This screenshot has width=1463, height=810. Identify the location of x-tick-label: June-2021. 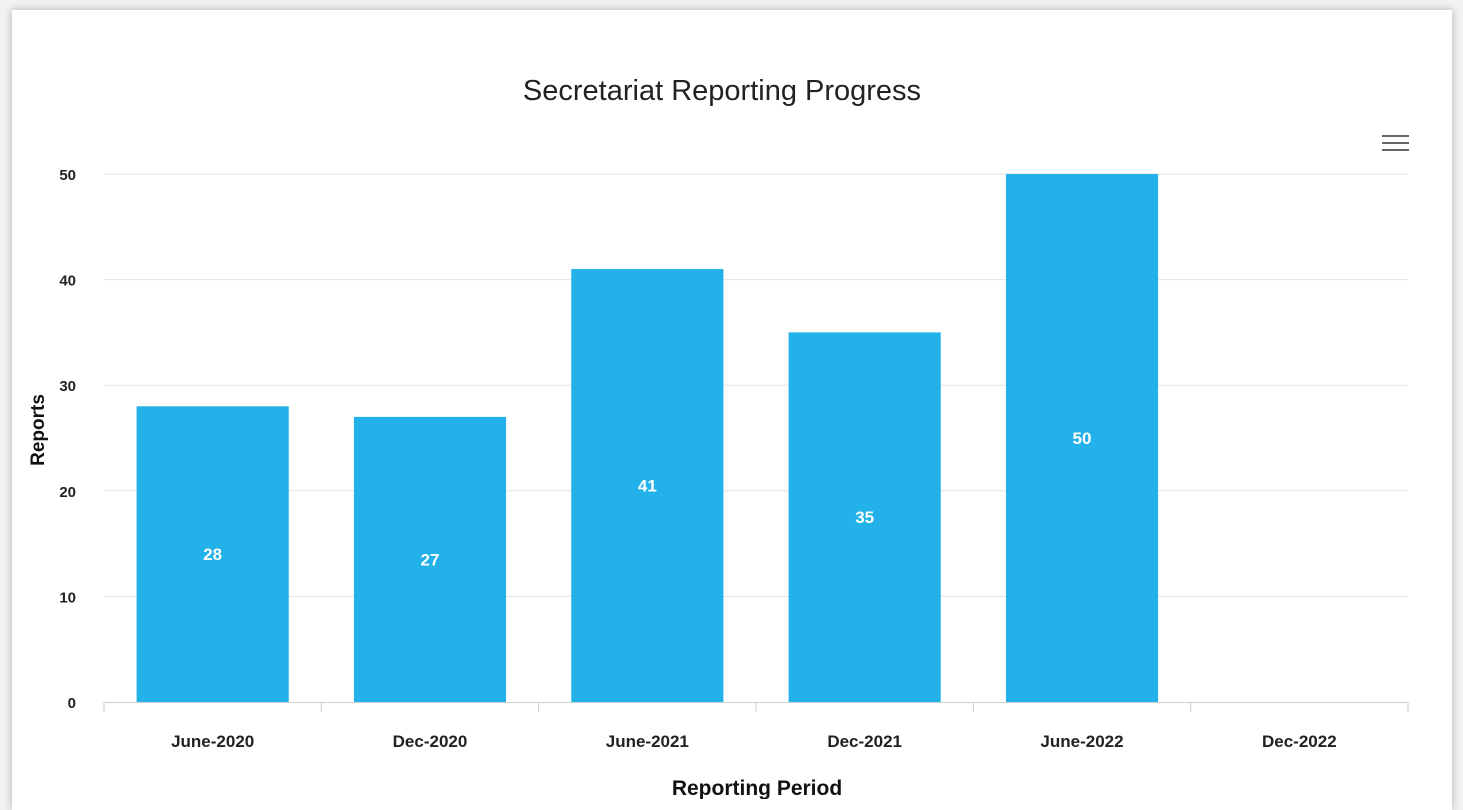
(647, 741).